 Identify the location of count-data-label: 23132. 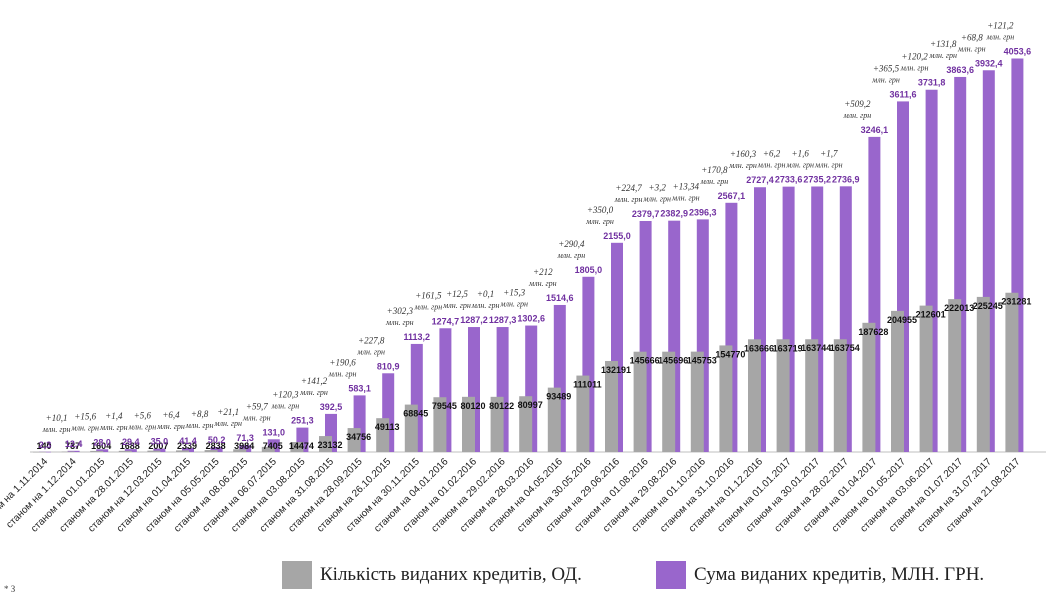
(329, 445).